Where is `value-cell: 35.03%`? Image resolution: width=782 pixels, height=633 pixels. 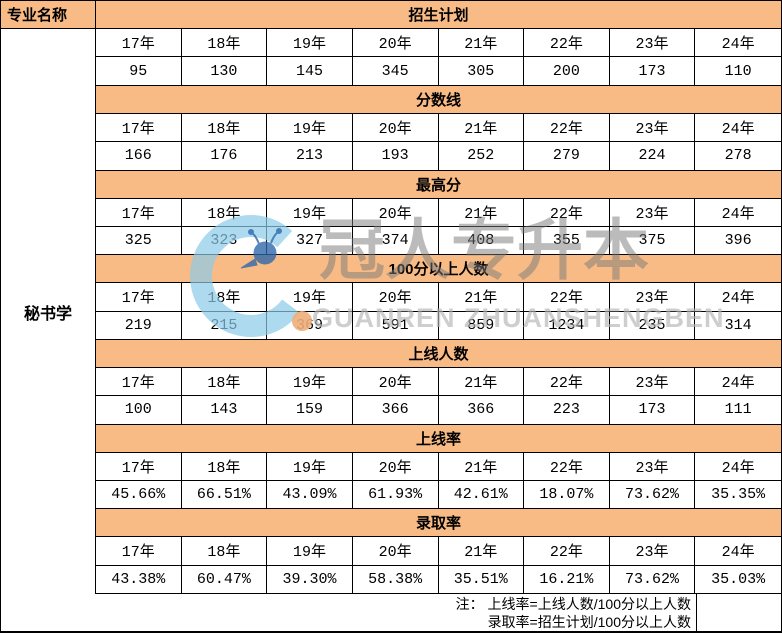
value-cell: 35.03% is located at coordinates (738, 580).